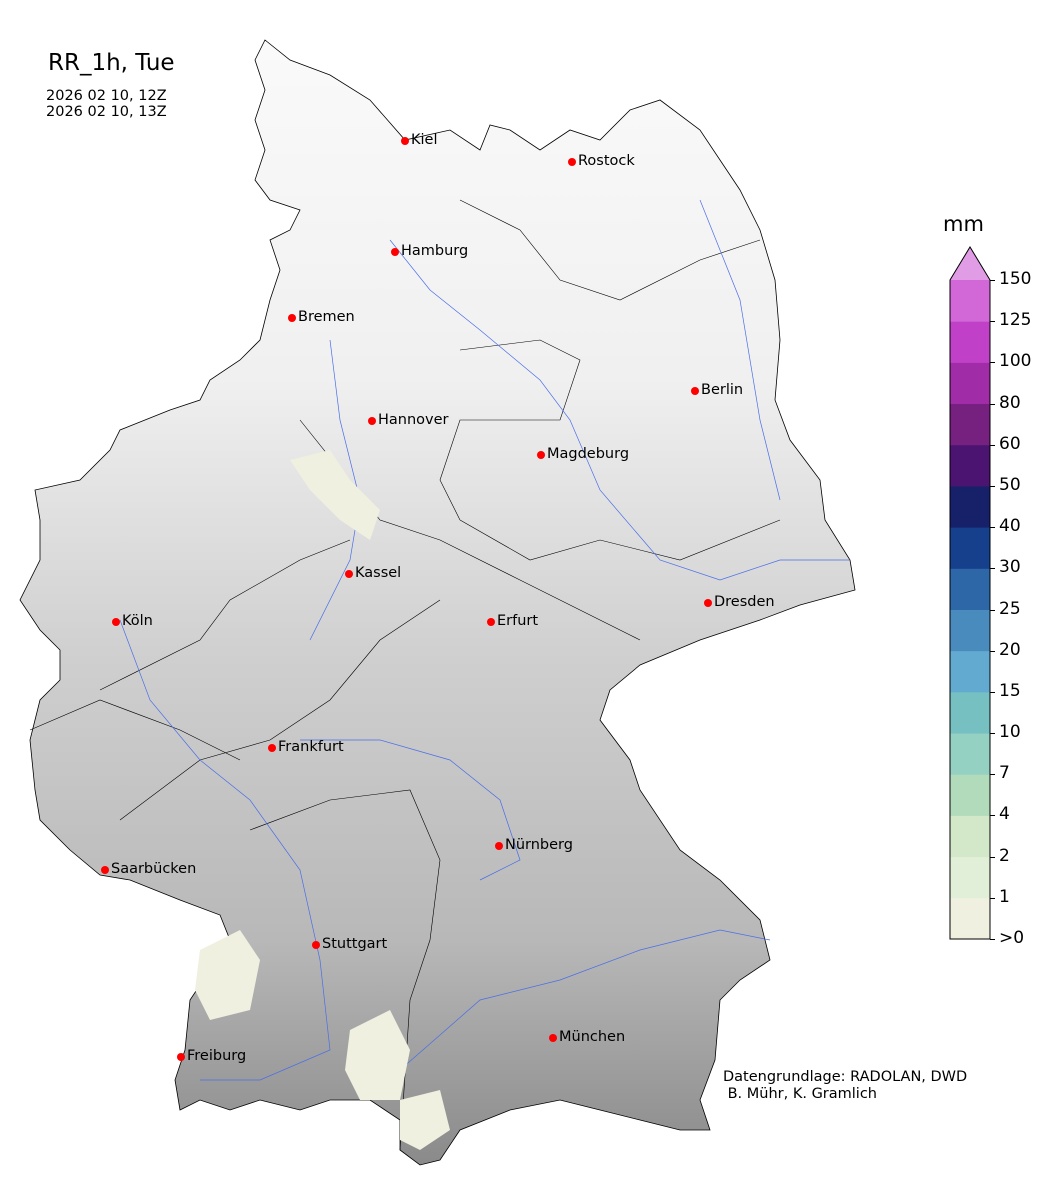 This screenshot has width=1053, height=1185. I want to click on colorbar-tick-label: 10, so click(1010, 732).